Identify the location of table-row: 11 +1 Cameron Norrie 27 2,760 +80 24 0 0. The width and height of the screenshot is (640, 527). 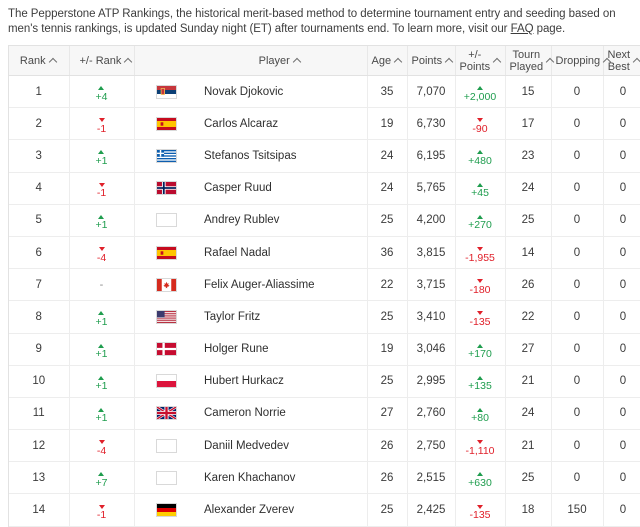
(324, 414).